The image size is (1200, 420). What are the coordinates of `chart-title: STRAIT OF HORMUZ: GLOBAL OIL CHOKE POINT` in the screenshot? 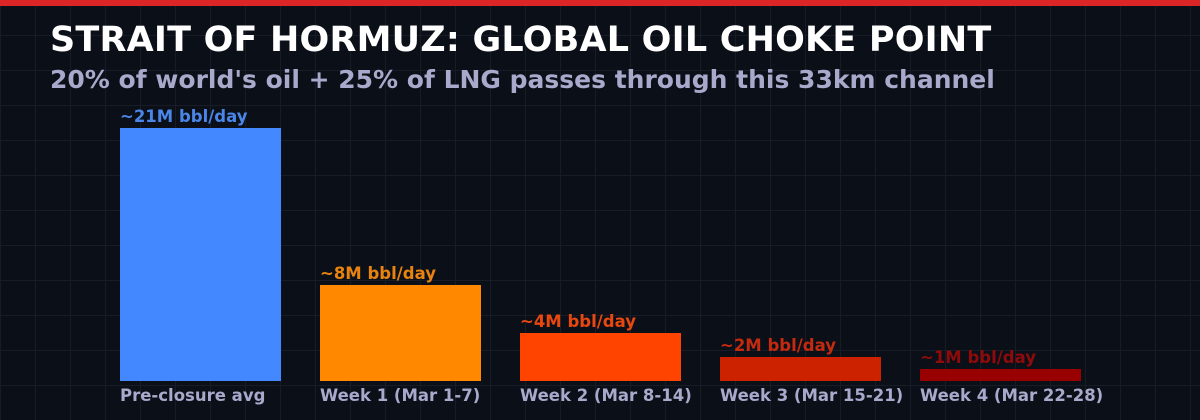 It's located at (521, 40).